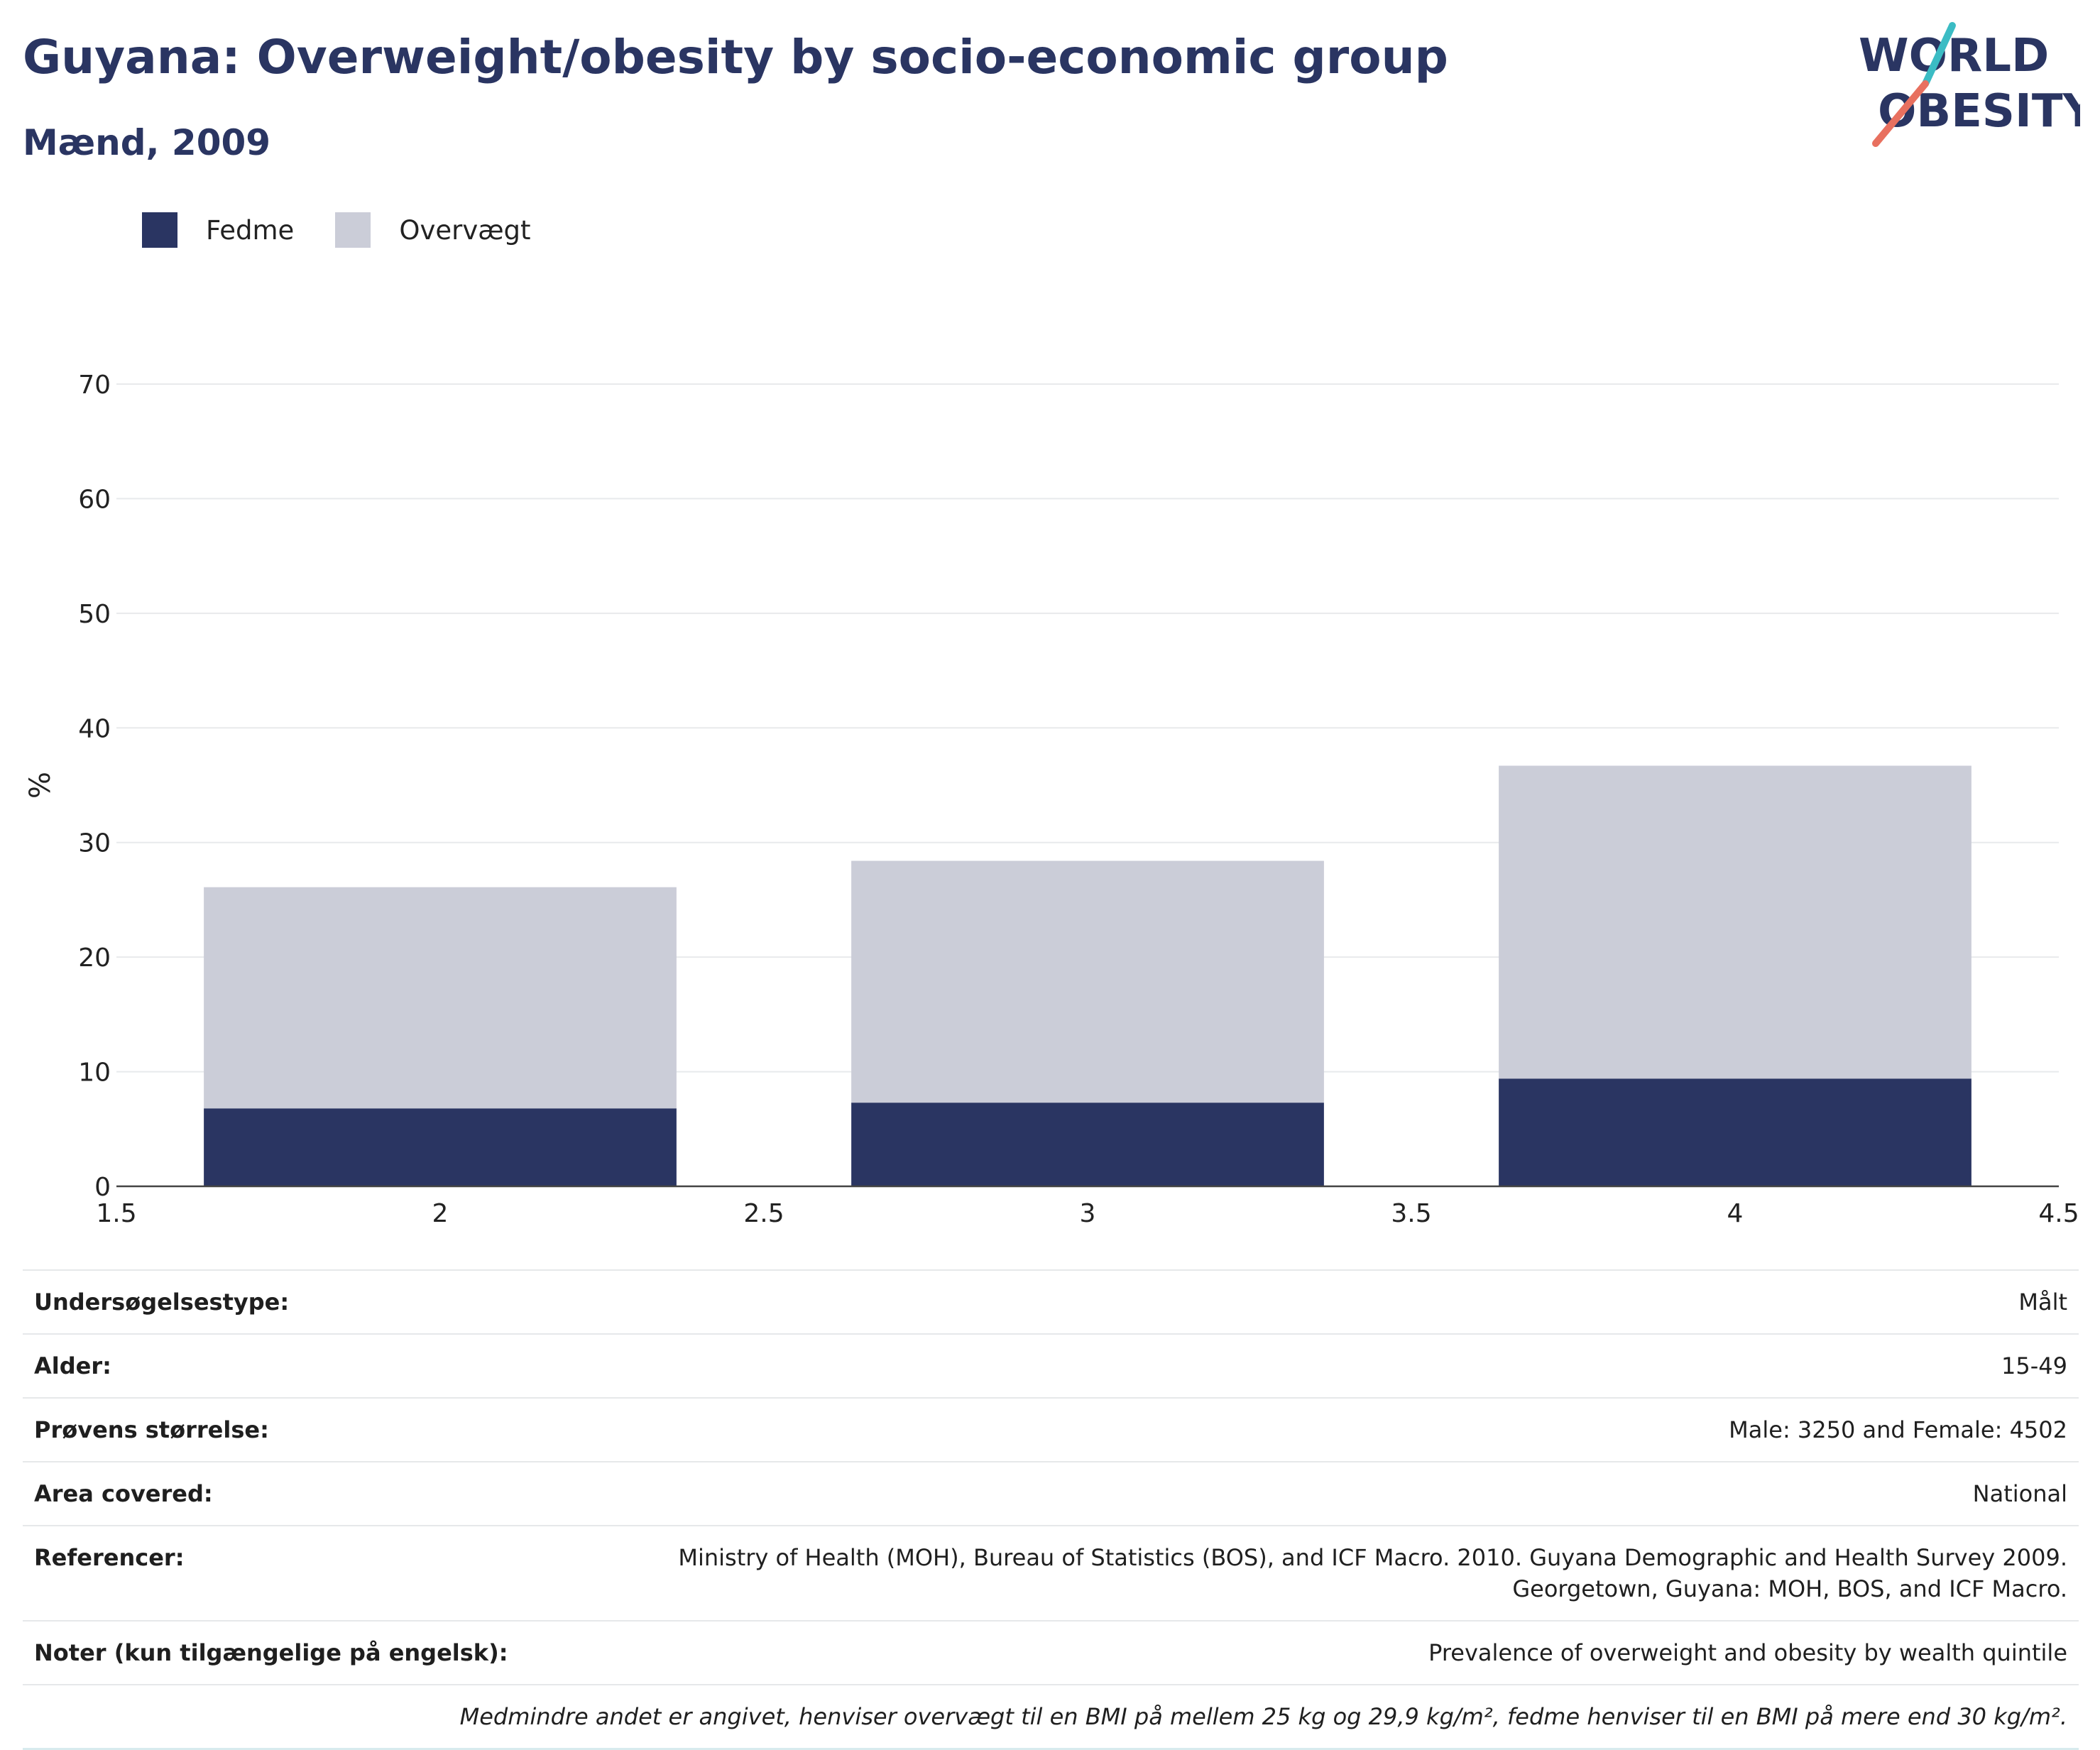  I want to click on legend-item-fedme: Fedme, so click(218, 230).